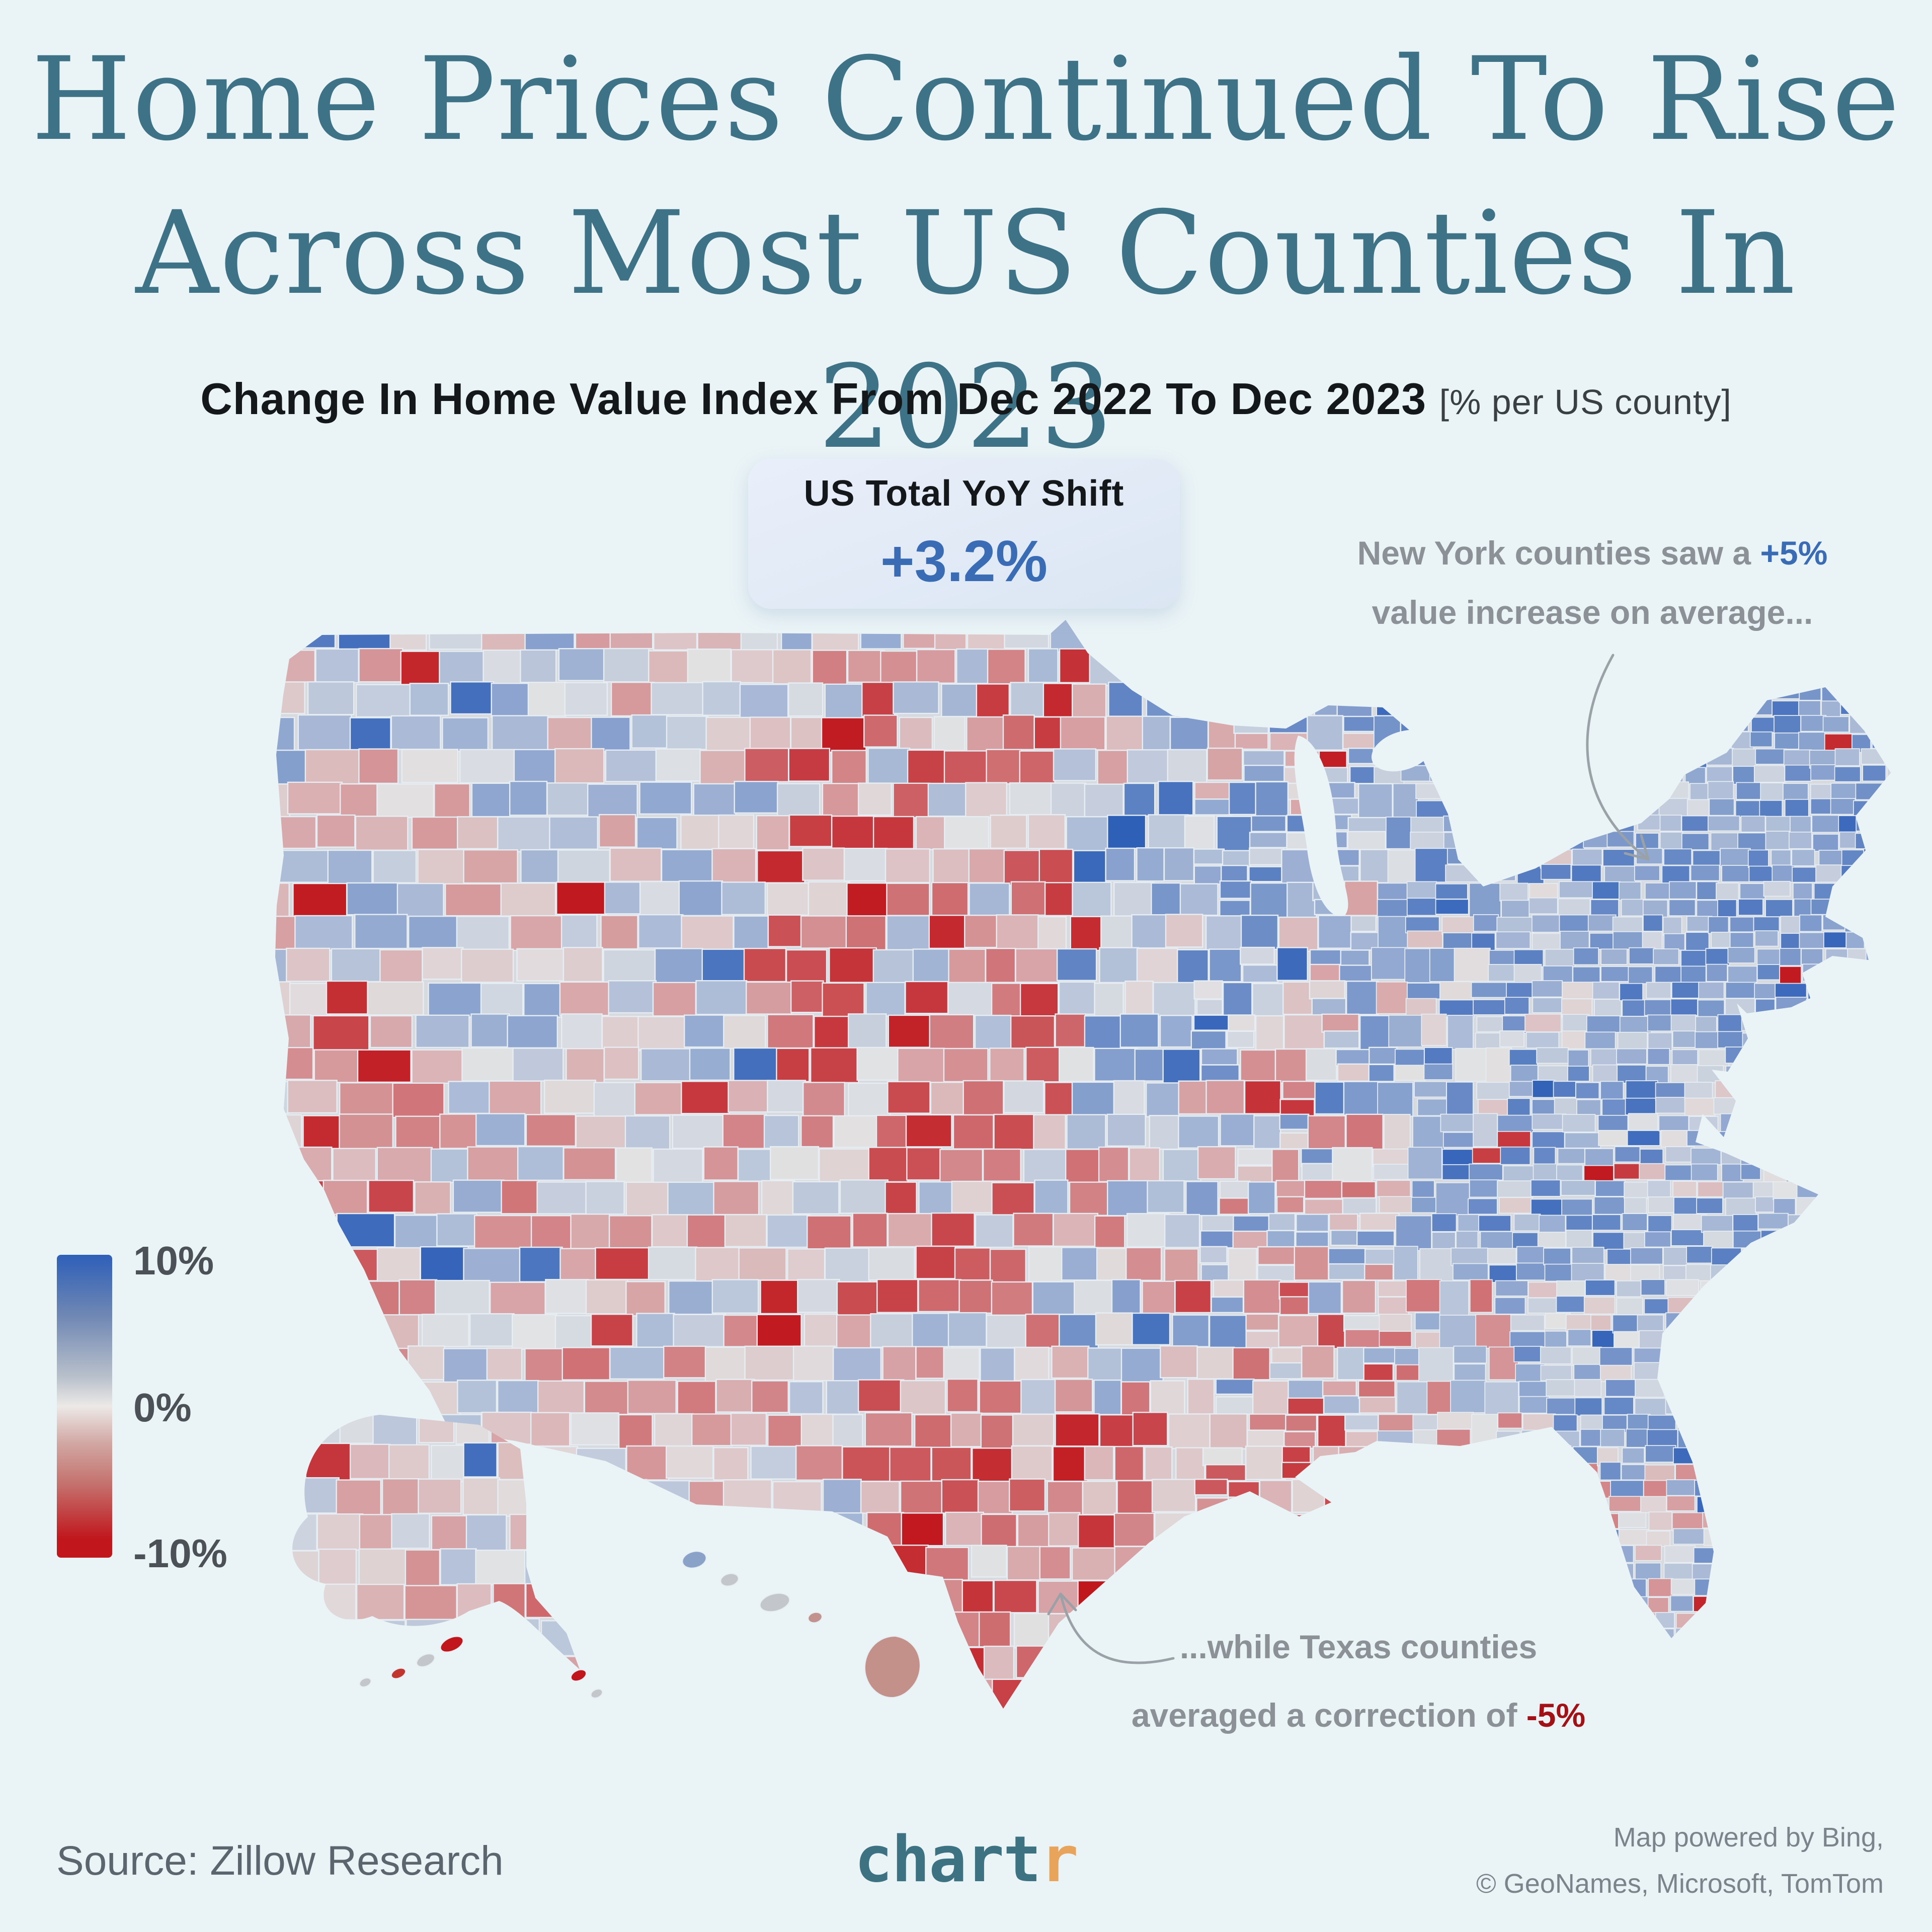 This screenshot has width=1932, height=1932. I want to click on badge-label: US Total YoY Shift, so click(964, 493).